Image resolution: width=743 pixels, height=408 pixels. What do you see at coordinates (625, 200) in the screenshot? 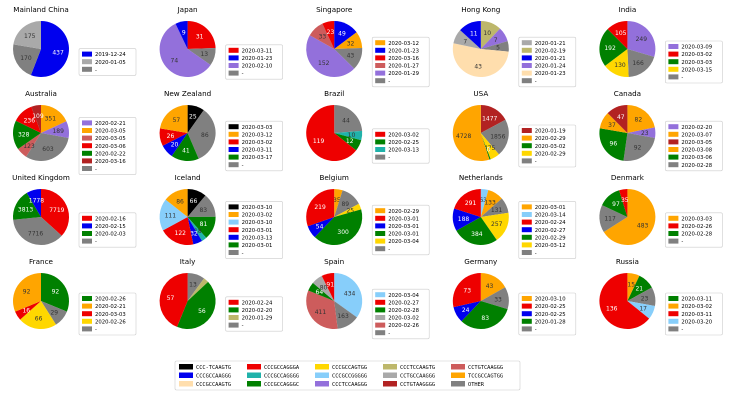
I see `pie-slice-label: 35` at bounding box center [625, 200].